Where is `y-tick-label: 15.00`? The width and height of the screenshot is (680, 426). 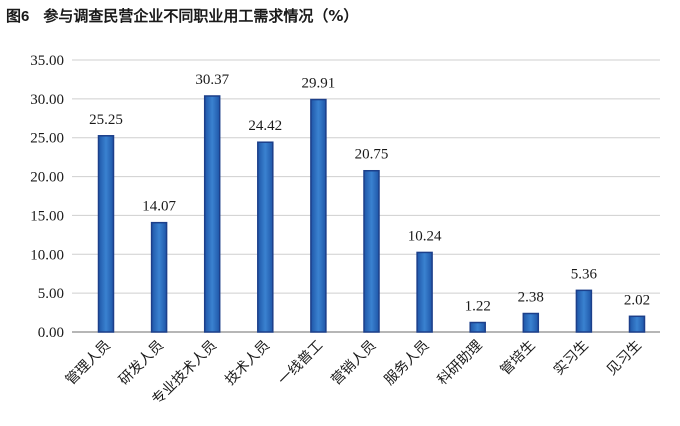
y-tick-label: 15.00 is located at coordinates (47, 216).